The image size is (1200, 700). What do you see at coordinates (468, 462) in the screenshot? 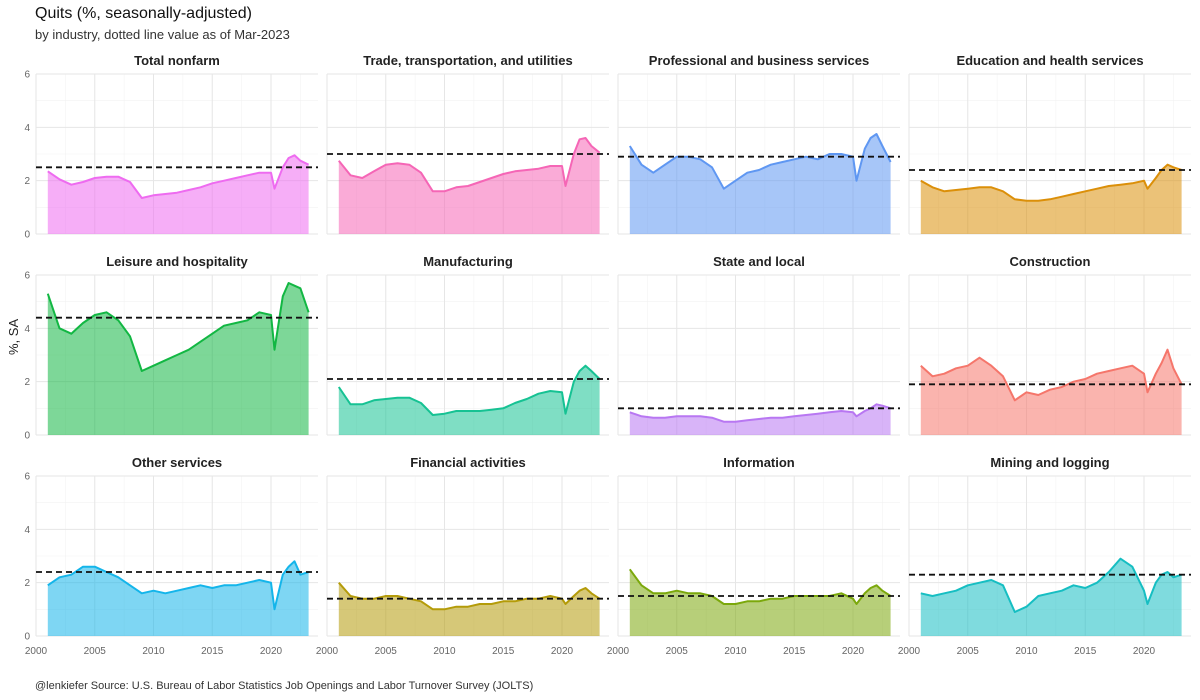
I see `panel-title-financial-activities: Financial activities` at bounding box center [468, 462].